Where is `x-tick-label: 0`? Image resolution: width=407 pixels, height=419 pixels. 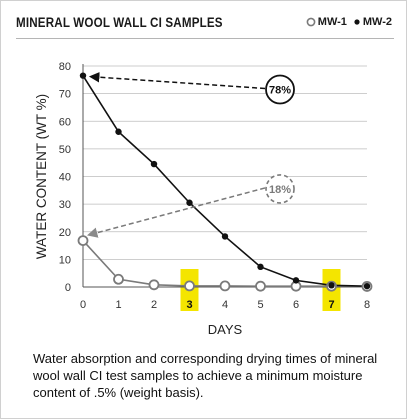 x-tick-label: 0 is located at coordinates (83, 305).